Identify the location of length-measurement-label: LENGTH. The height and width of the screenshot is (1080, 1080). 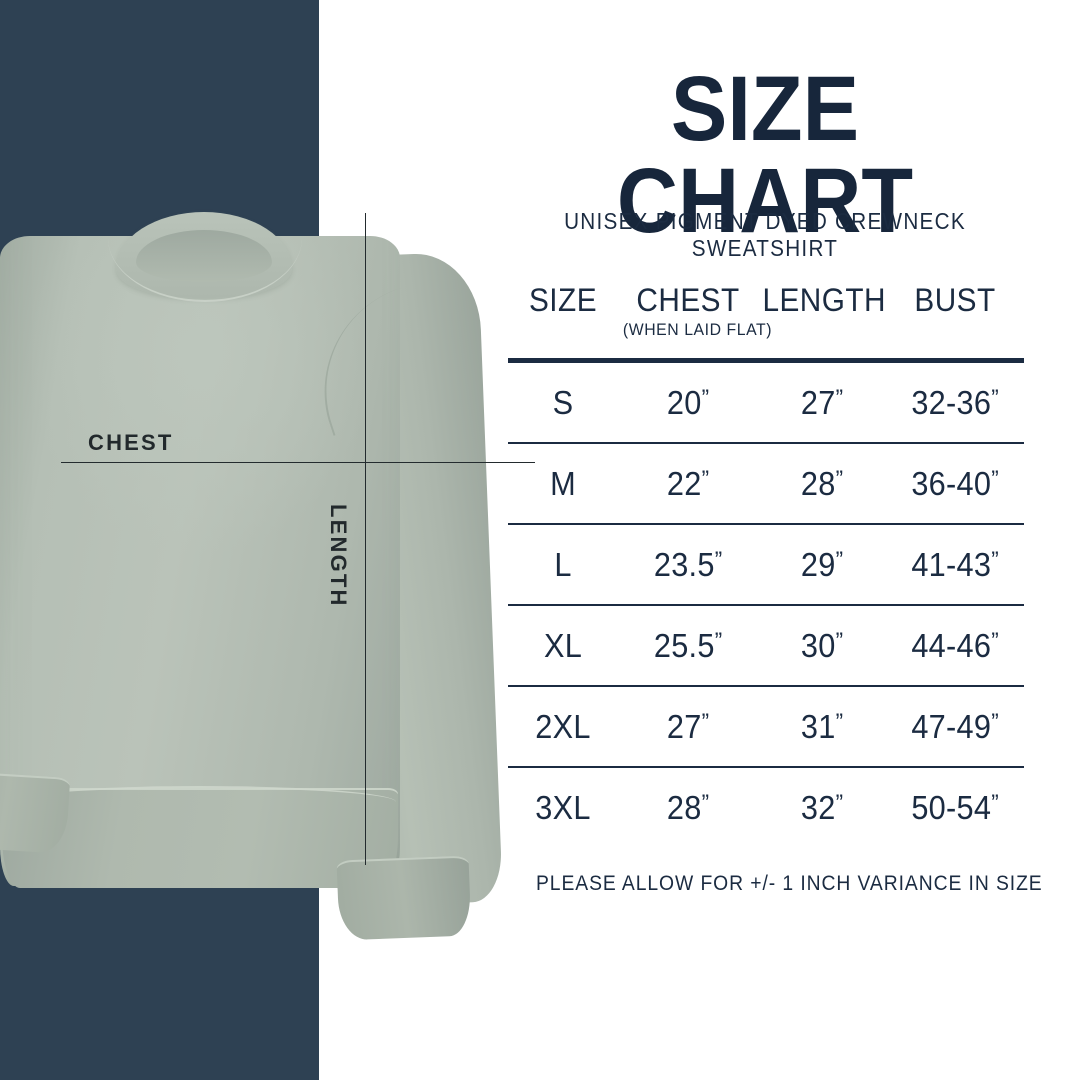
(338, 556).